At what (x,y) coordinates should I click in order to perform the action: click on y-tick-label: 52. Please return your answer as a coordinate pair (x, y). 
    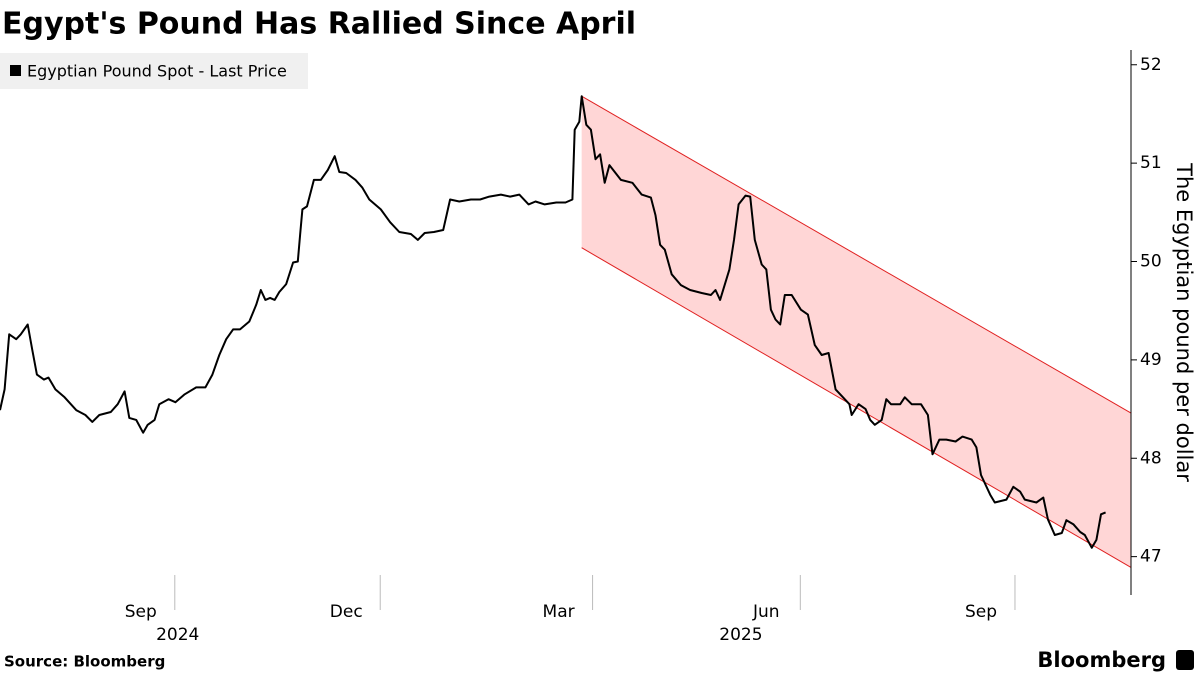
    Looking at the image, I should click on (1151, 65).